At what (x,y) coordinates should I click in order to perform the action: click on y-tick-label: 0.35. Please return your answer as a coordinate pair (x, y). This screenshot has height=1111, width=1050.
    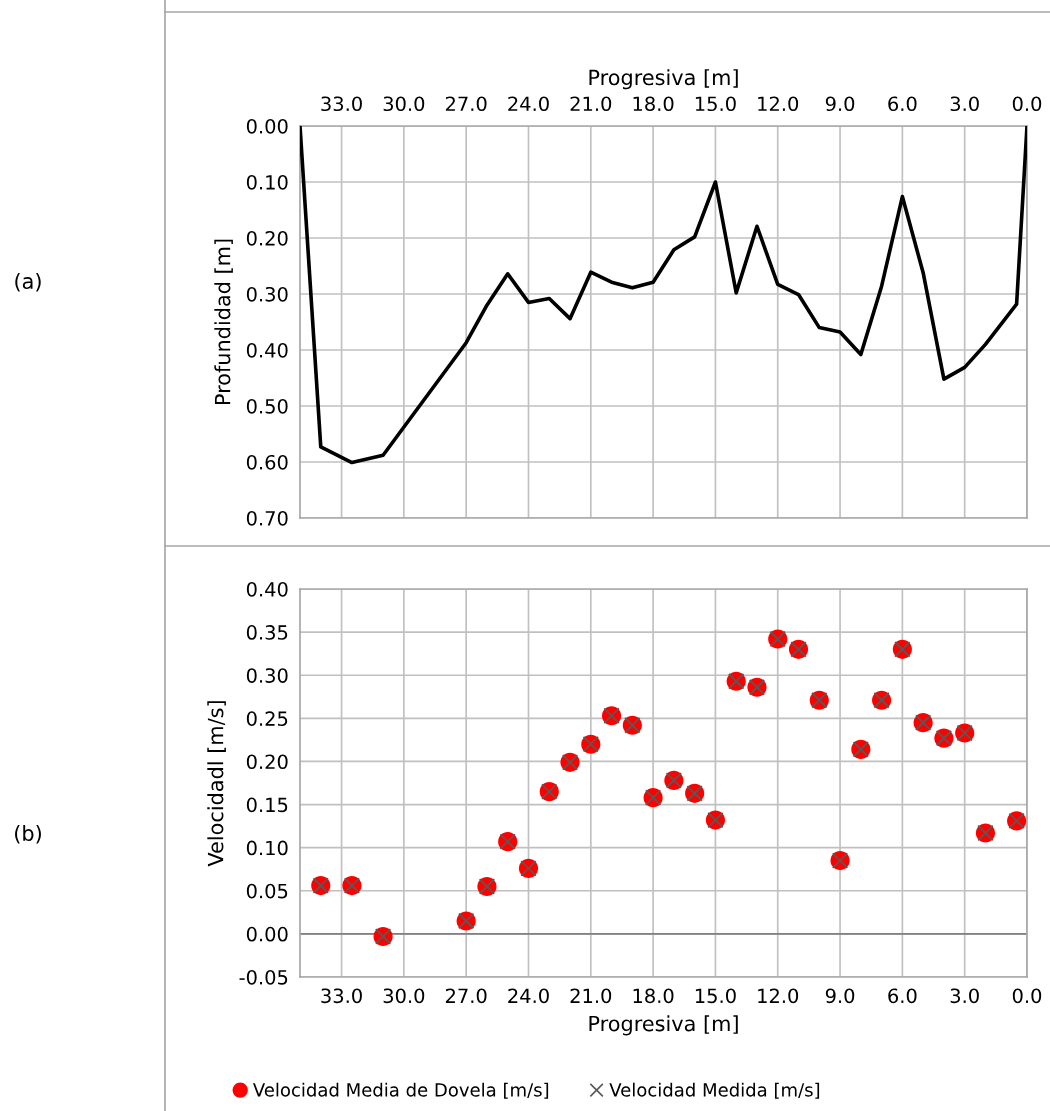
    Looking at the image, I should click on (267, 632).